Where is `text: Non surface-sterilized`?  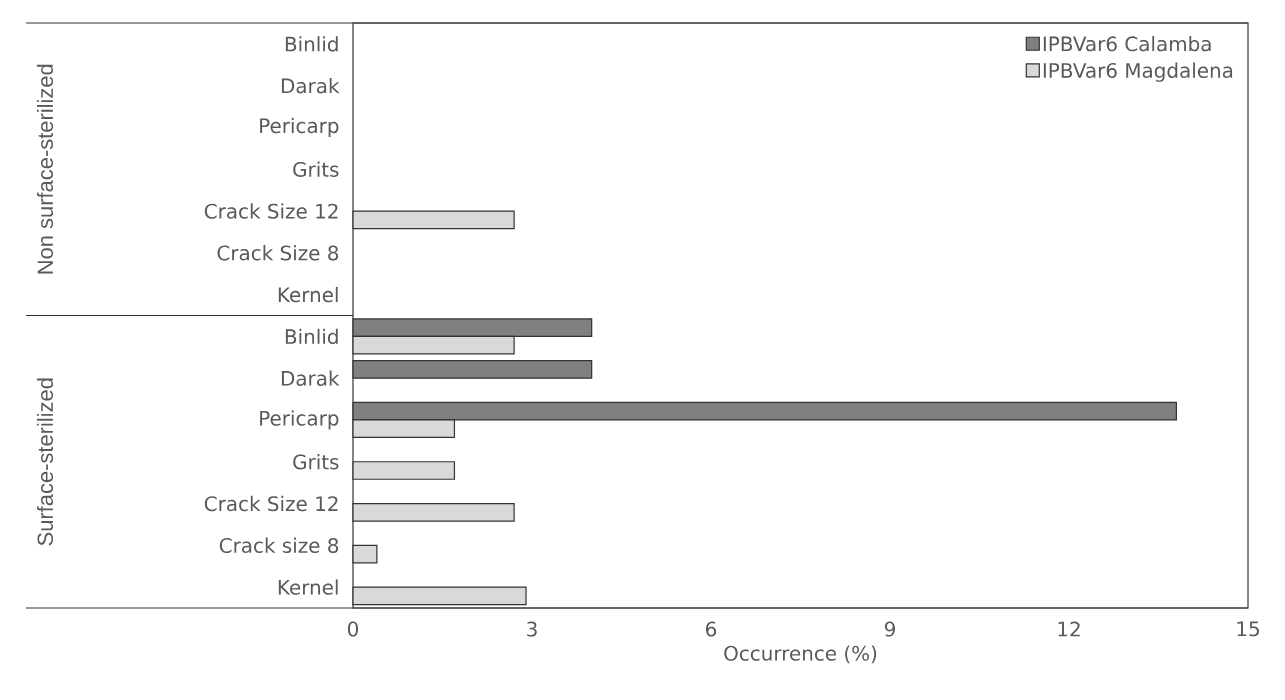 text: Non surface-sterilized is located at coordinates (45, 169).